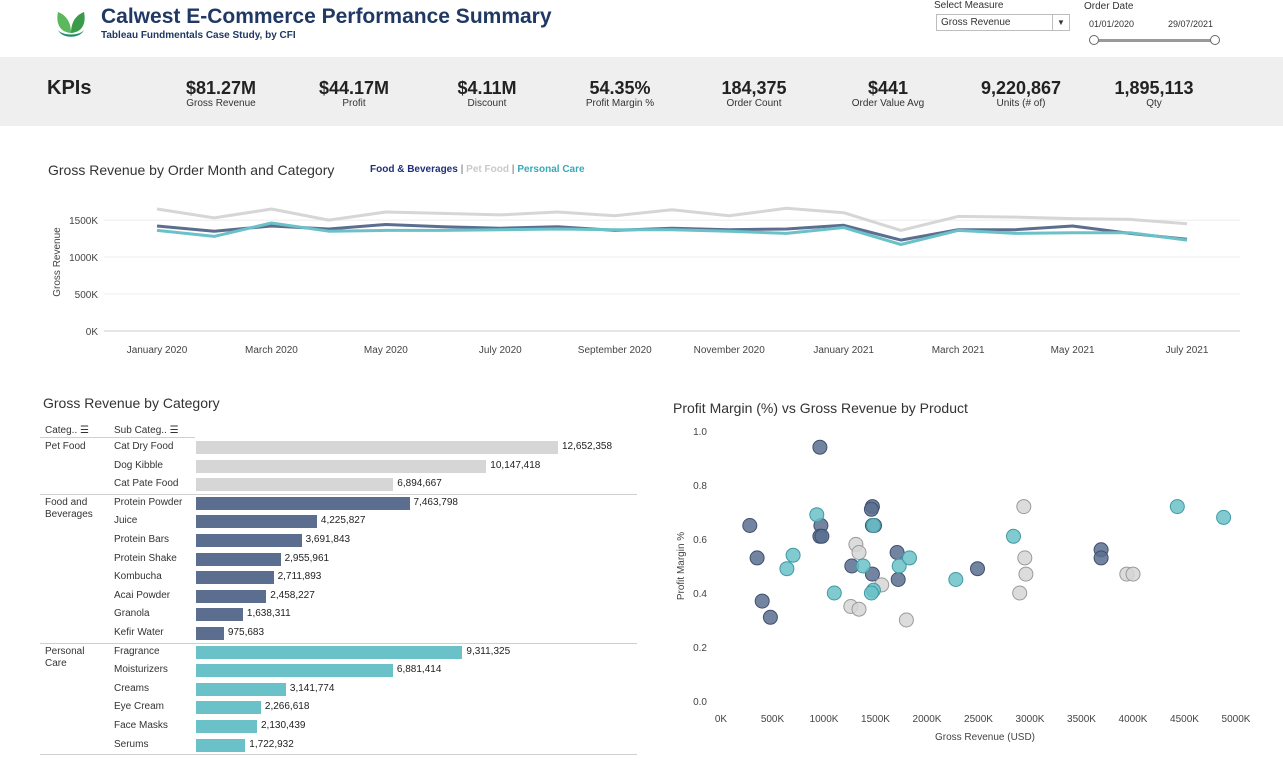 Image resolution: width=1283 pixels, height=760 pixels. I want to click on date-slider-start-handle, so click(1094, 40).